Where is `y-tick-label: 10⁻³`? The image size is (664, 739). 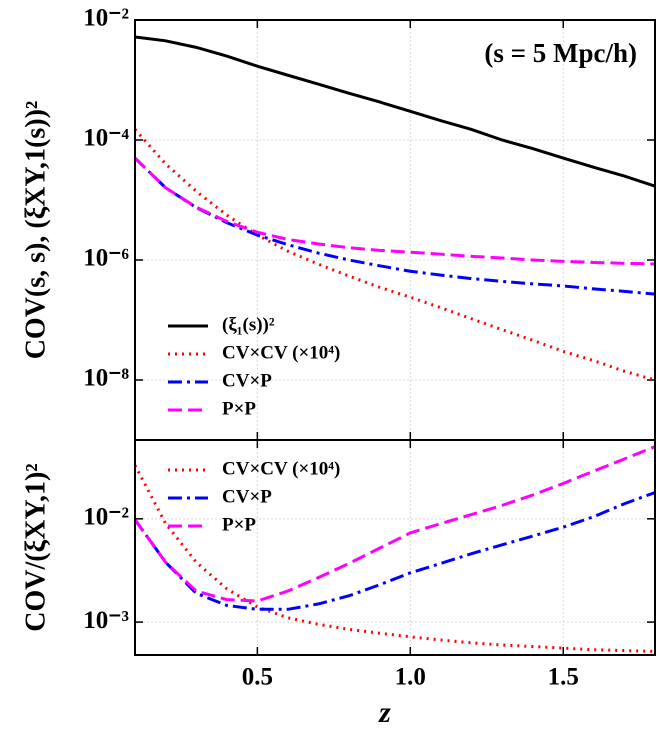 y-tick-label: 10⁻³ is located at coordinates (106, 620).